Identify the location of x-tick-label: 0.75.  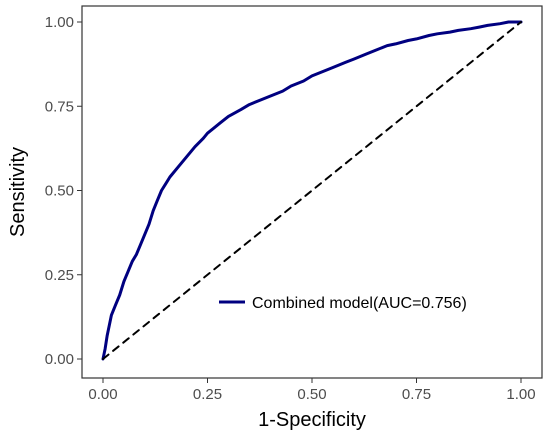
(416, 394).